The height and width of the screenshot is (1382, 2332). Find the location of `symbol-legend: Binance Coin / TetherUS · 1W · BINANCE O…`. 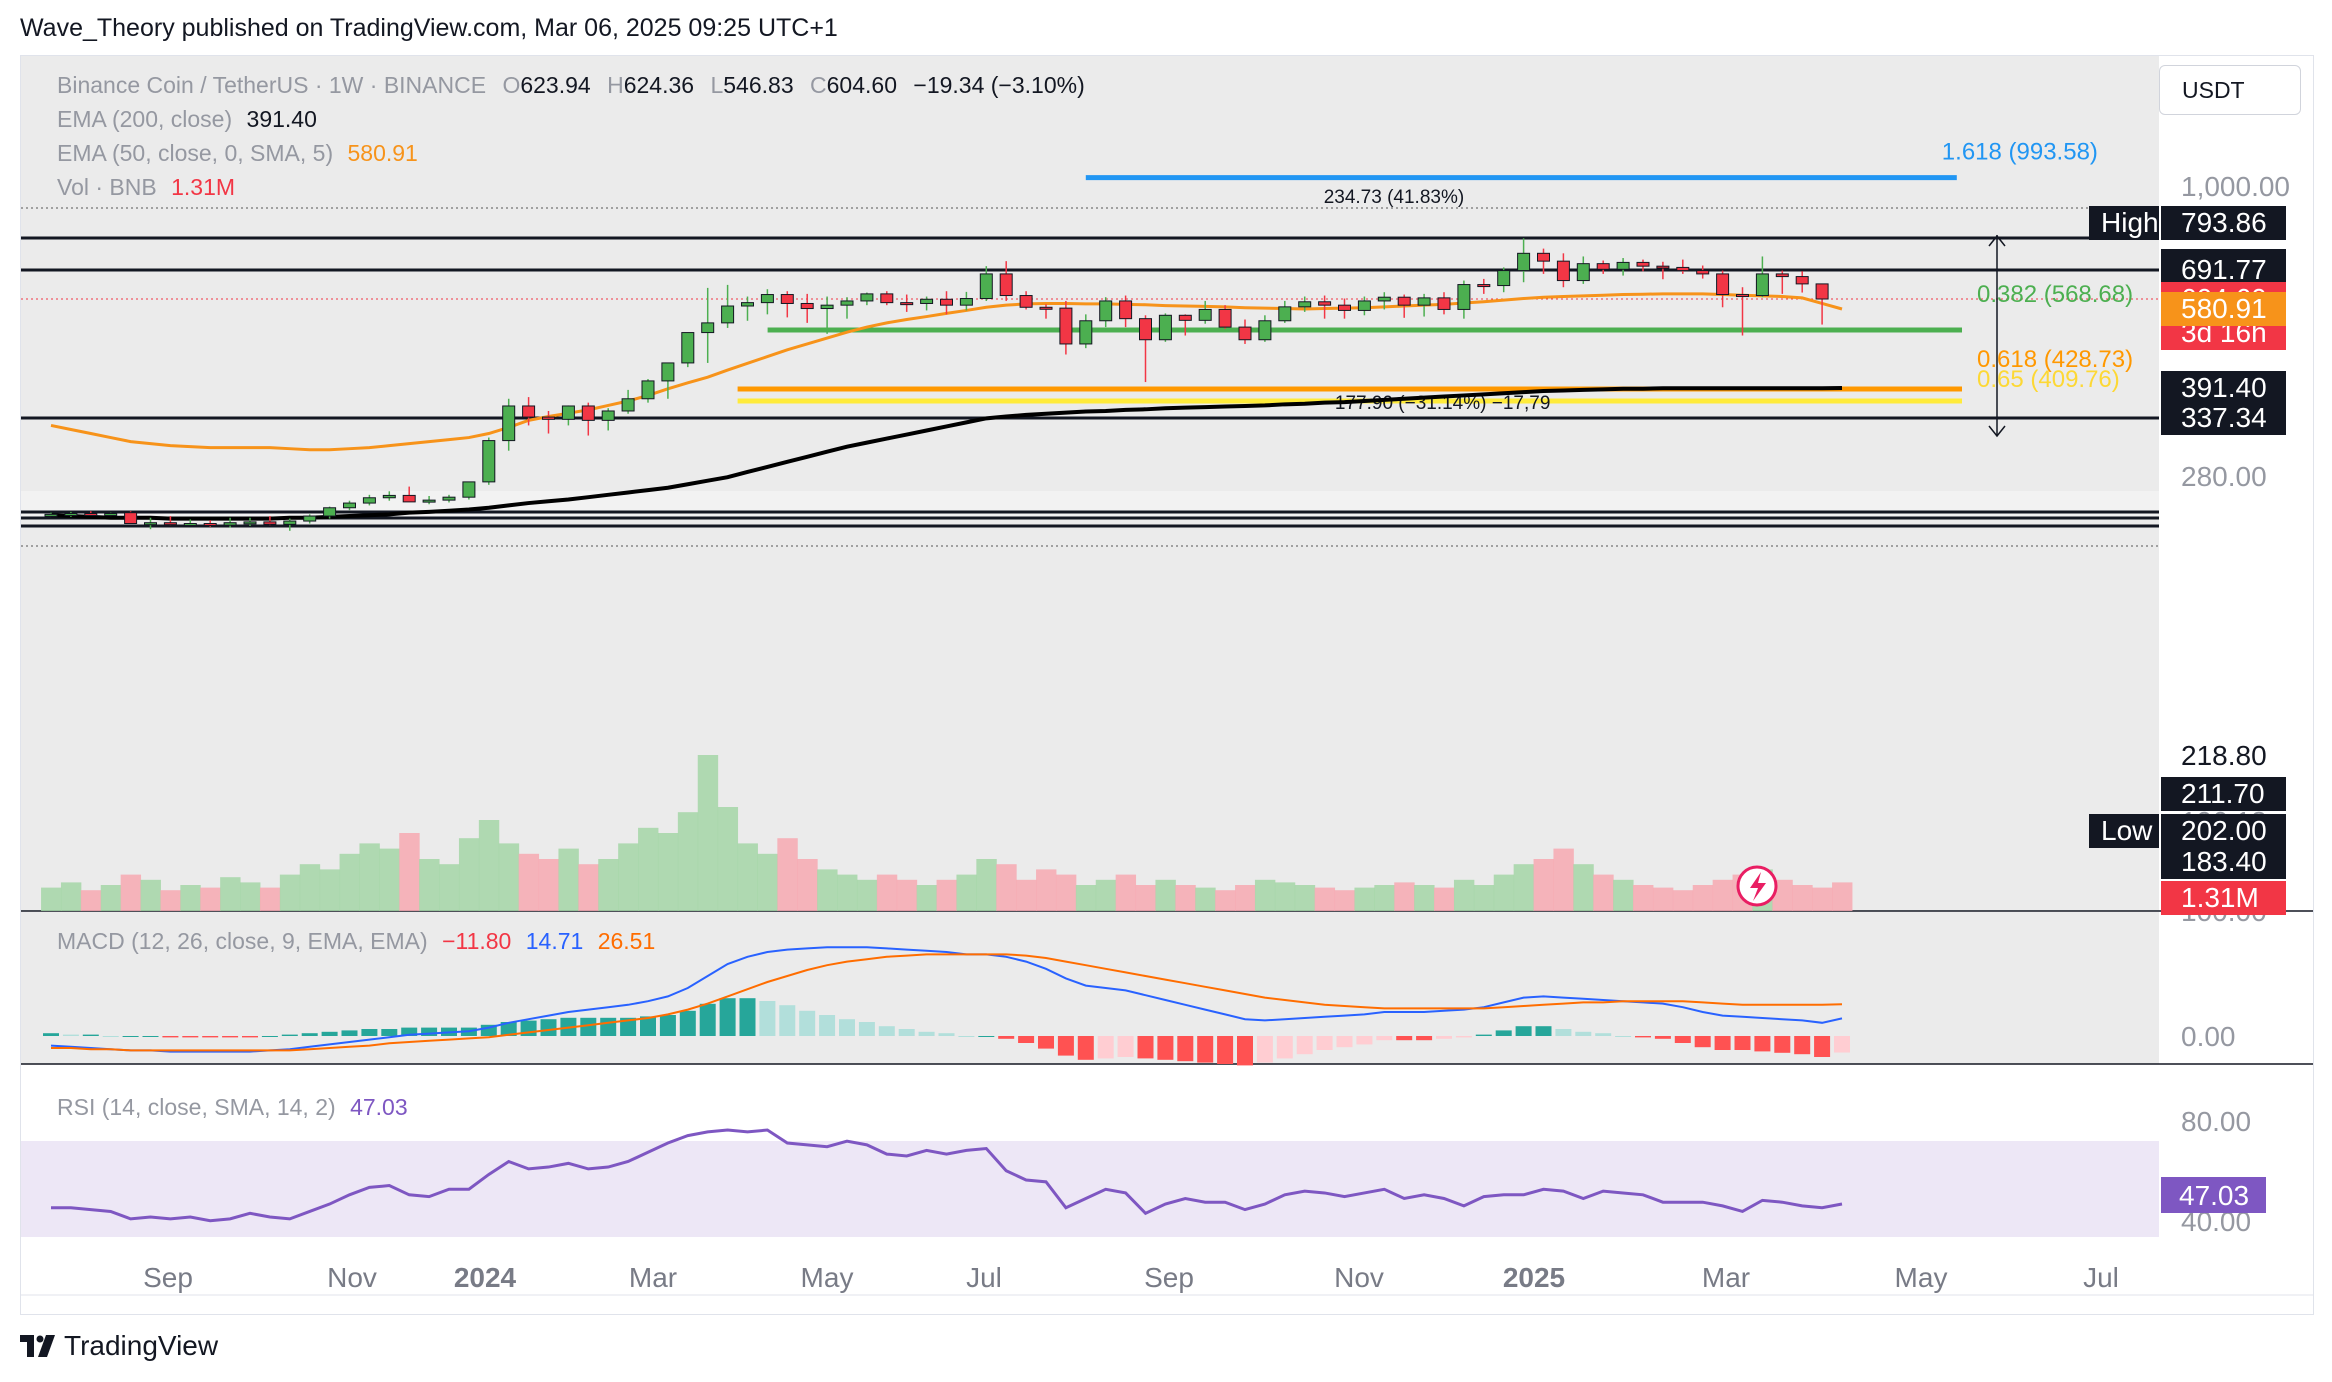

symbol-legend: Binance Coin / TetherUS · 1W · BINANCE O… is located at coordinates (571, 85).